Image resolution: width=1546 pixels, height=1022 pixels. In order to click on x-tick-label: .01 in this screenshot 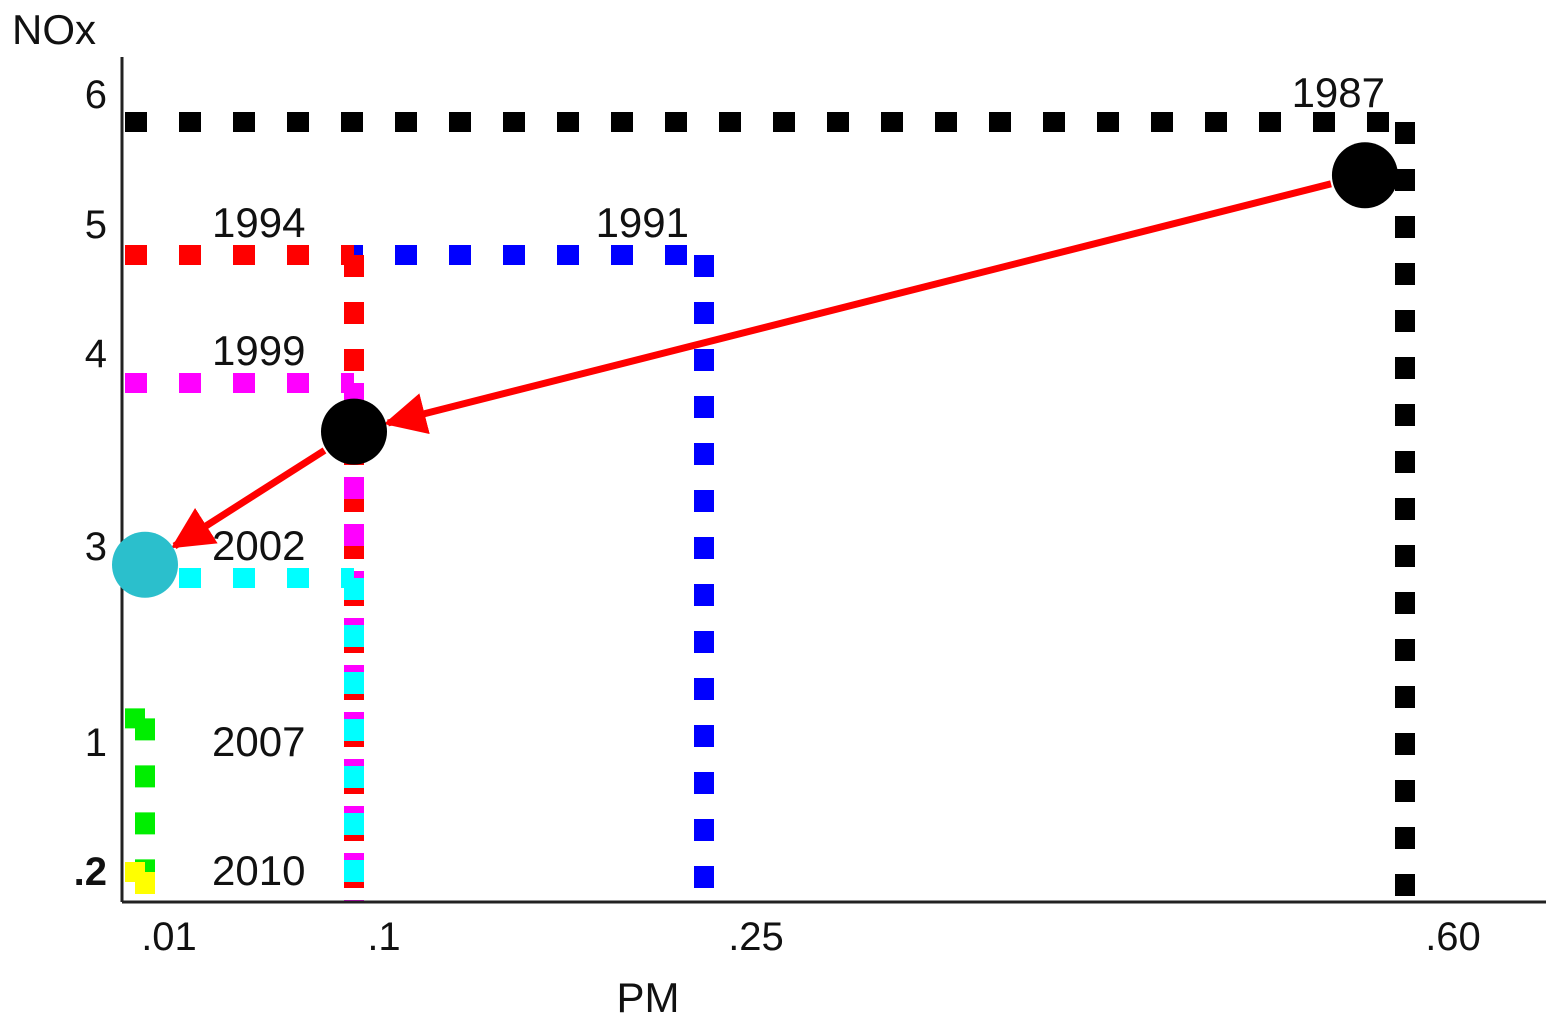, I will do `click(169, 937)`.